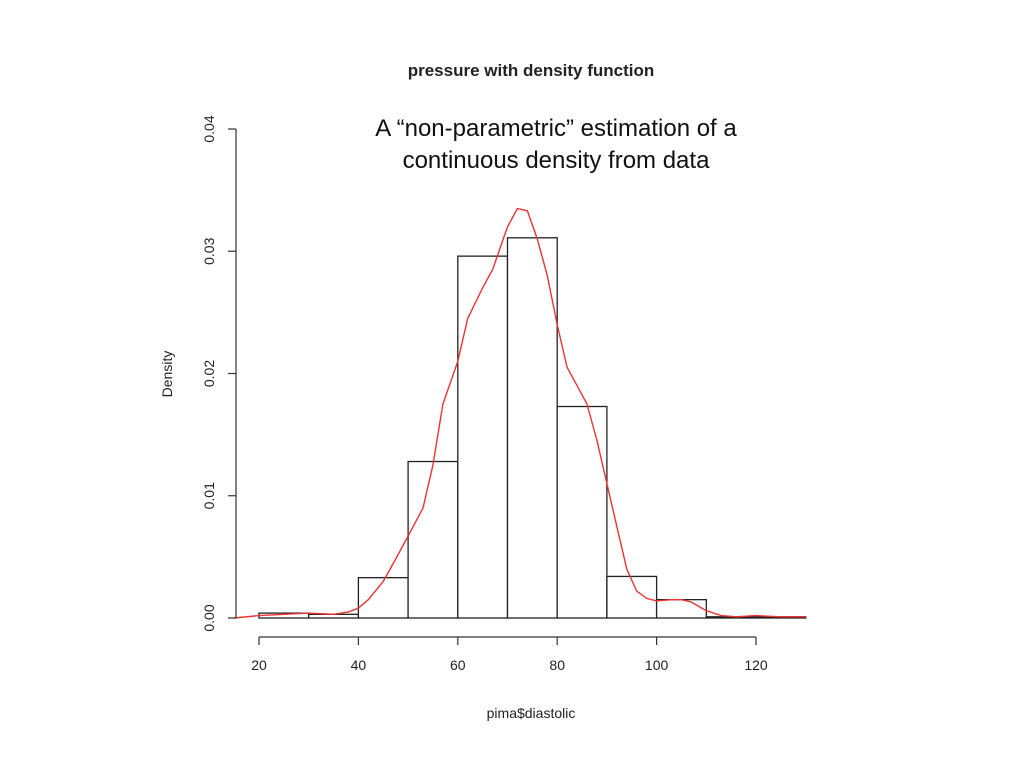 The width and height of the screenshot is (1024, 768). Describe the element at coordinates (509, 654) in the screenshot. I see `x-axis: 20 40 60 80 100 120` at that location.